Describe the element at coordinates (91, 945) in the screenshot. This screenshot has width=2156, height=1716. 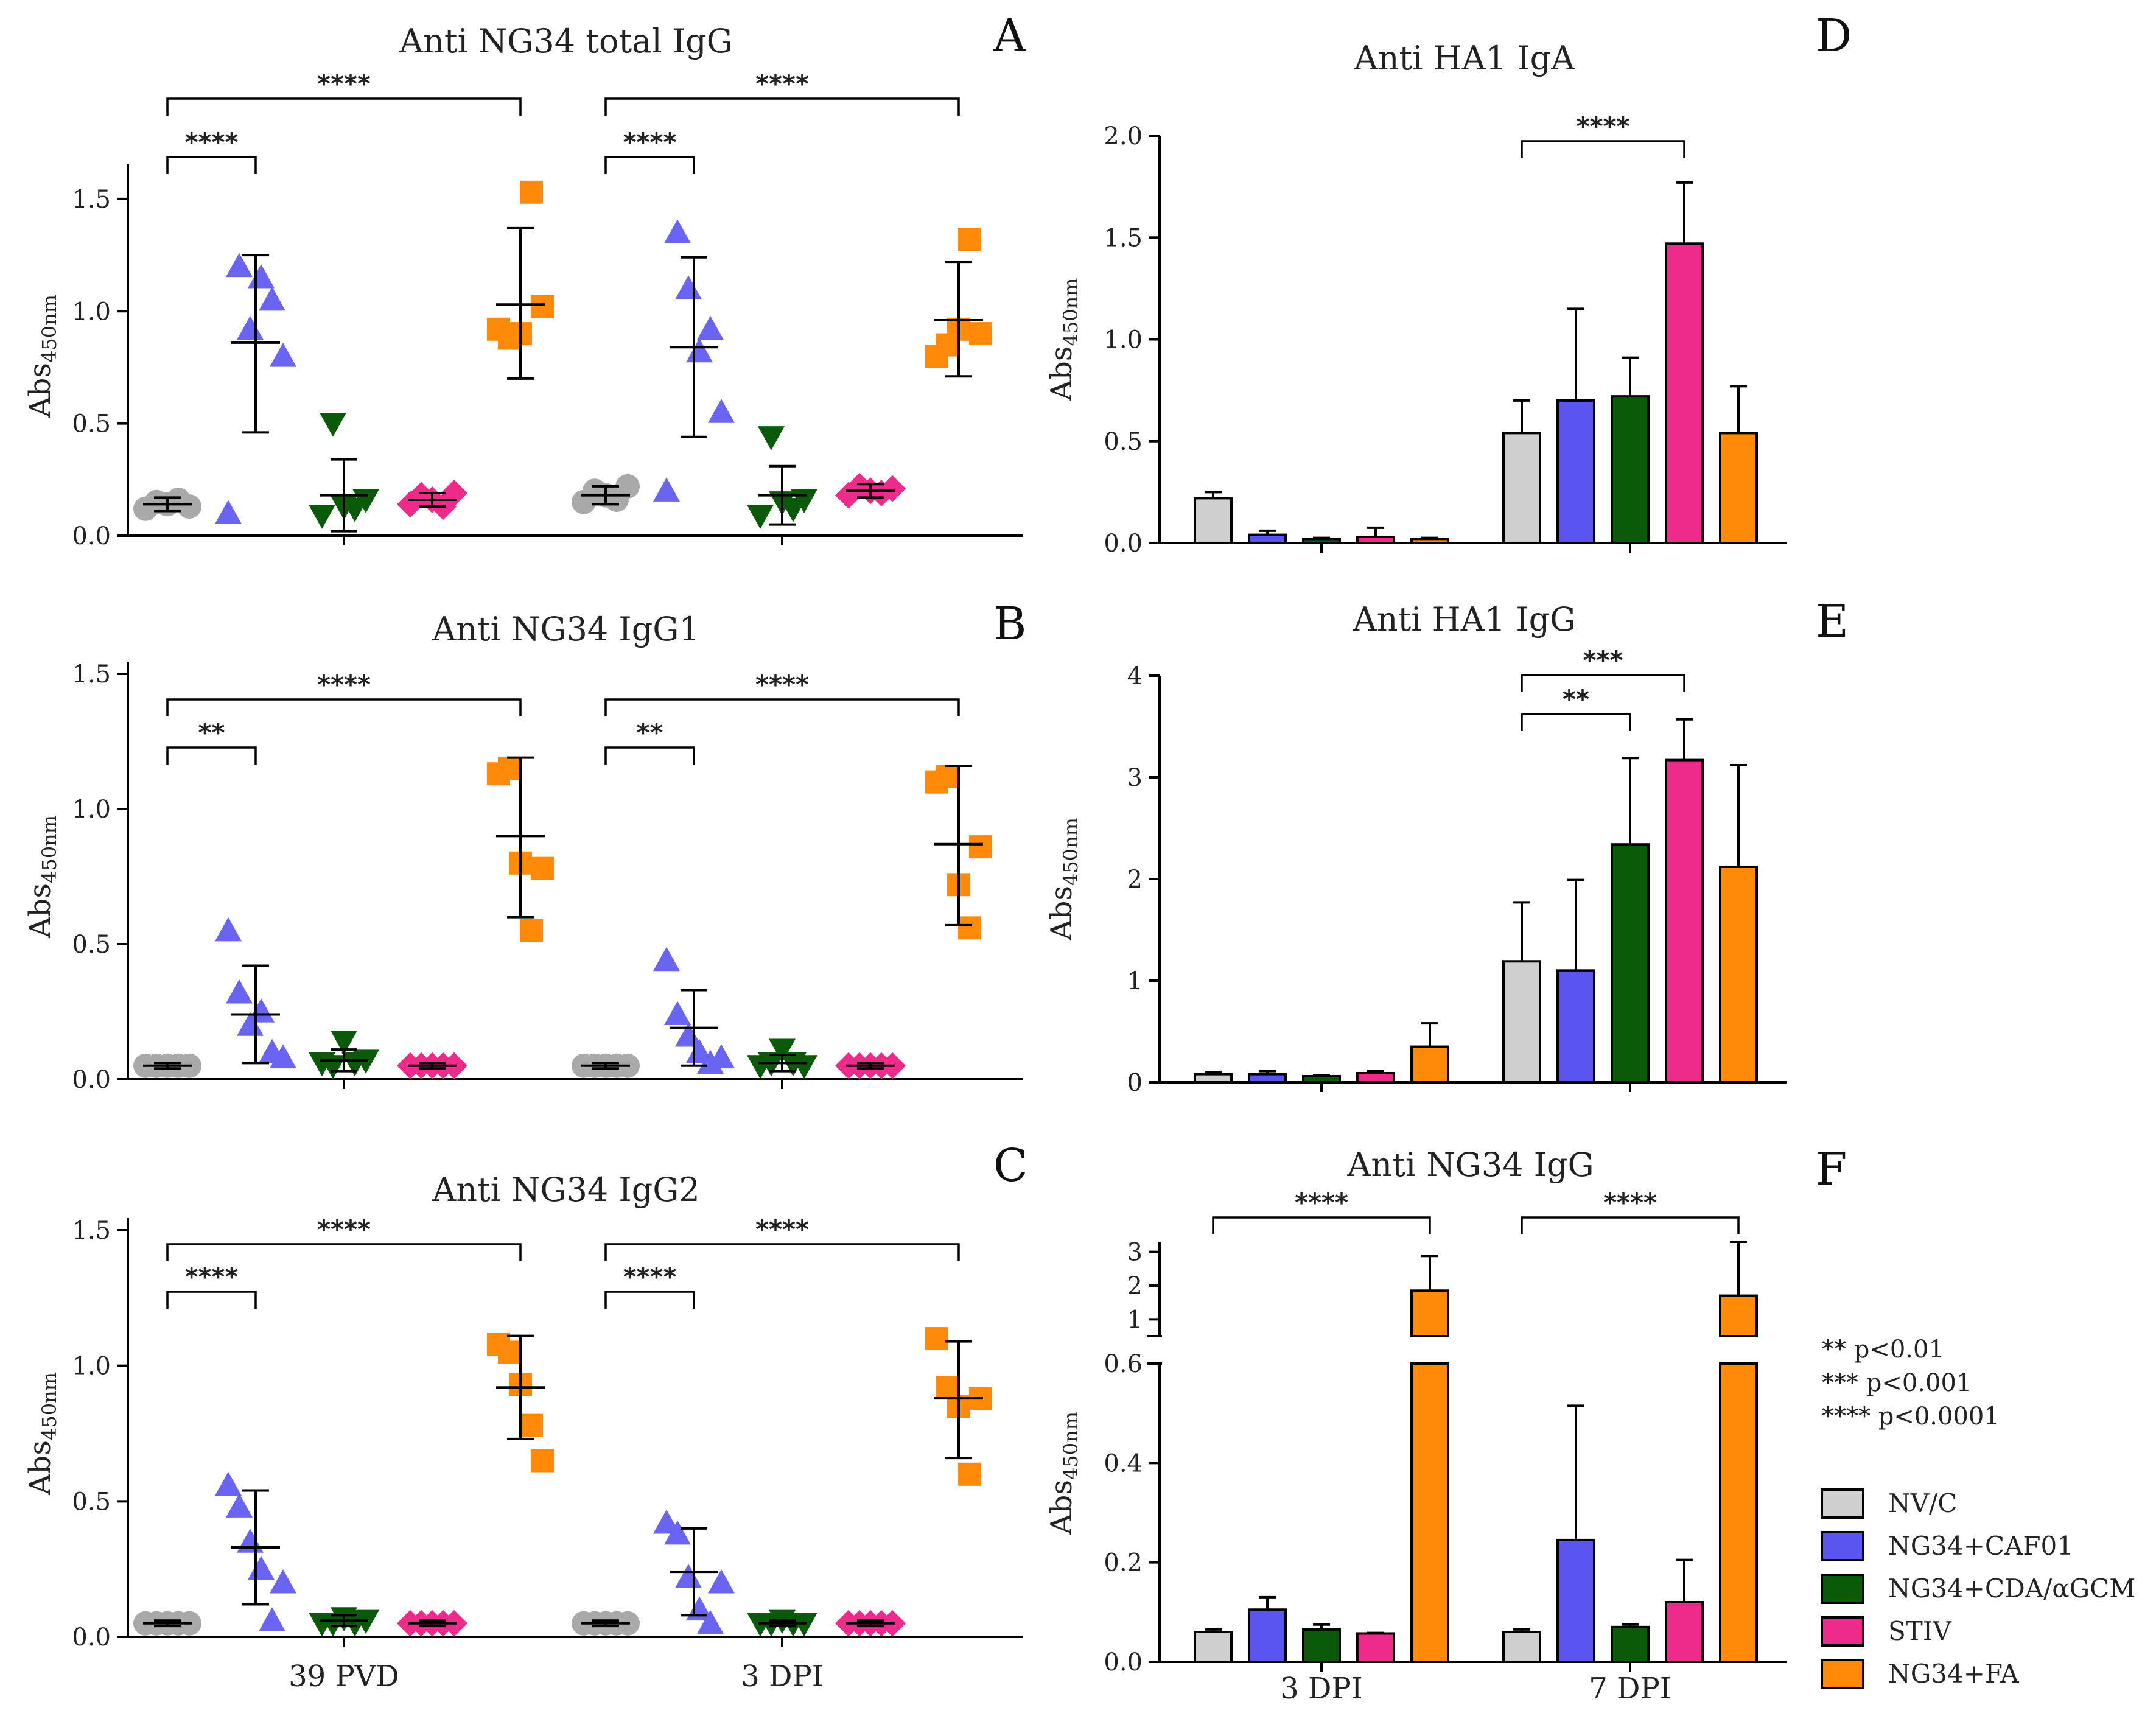
I see `panel-b-ytick-label: 0.5` at that location.